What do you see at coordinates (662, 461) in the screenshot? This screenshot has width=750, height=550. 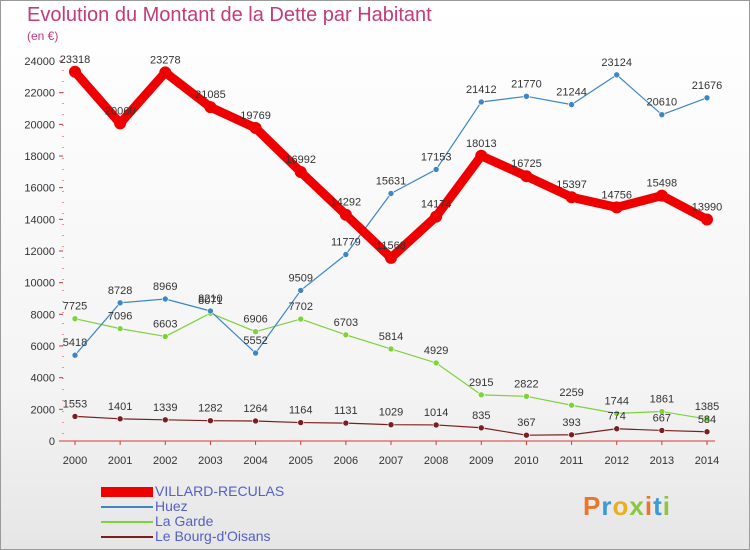 I see `x-tick-label: 2013` at bounding box center [662, 461].